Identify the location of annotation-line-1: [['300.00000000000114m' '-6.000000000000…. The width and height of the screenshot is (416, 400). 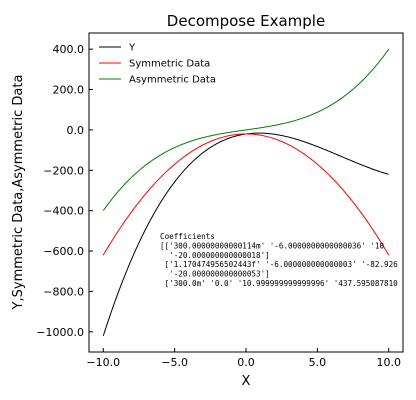
(272, 245).